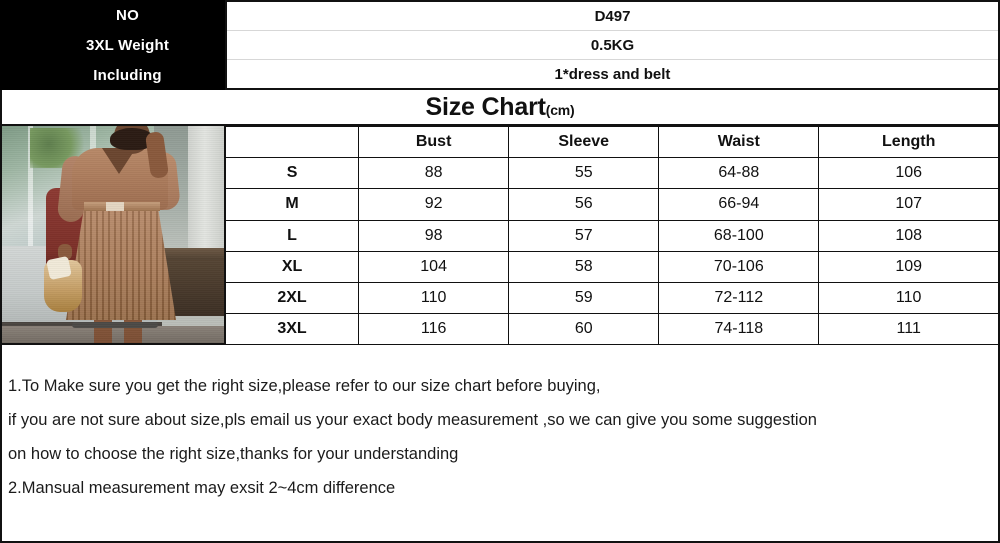 The height and width of the screenshot is (543, 1000). I want to click on cell-size: XL, so click(292, 266).